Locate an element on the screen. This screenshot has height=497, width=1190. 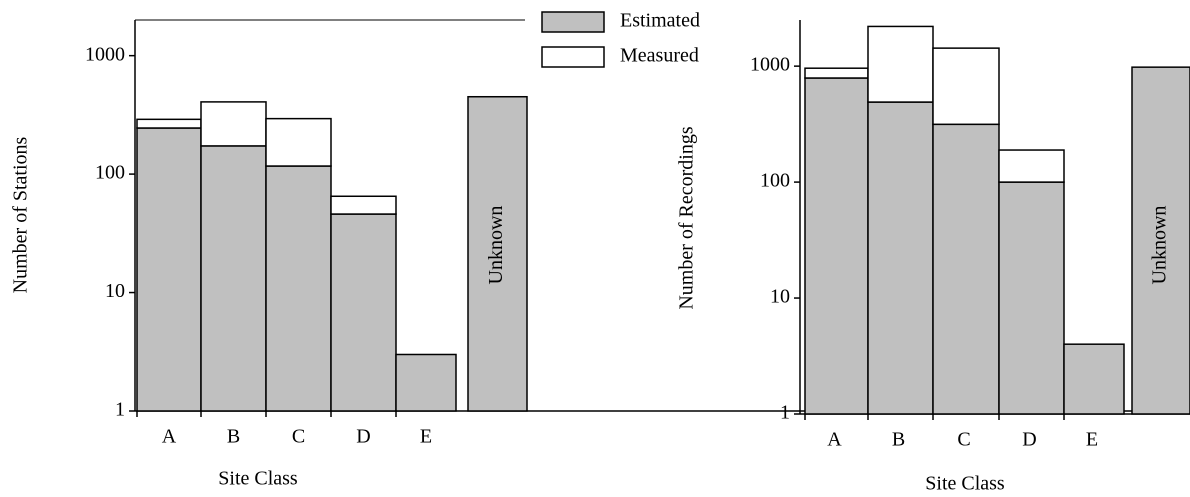
y-axis-title: Number of Stations is located at coordinates (21, 214).